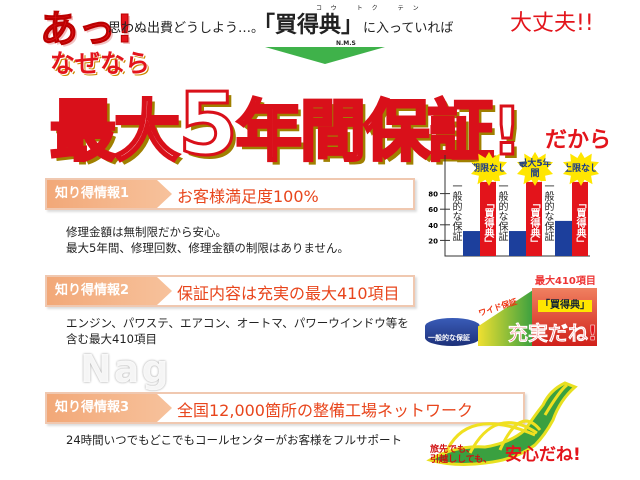 The image size is (640, 480). Describe the element at coordinates (186, 28) in the screenshot. I see `lead-question: 思わぬ出費どうしよう…。` at that location.